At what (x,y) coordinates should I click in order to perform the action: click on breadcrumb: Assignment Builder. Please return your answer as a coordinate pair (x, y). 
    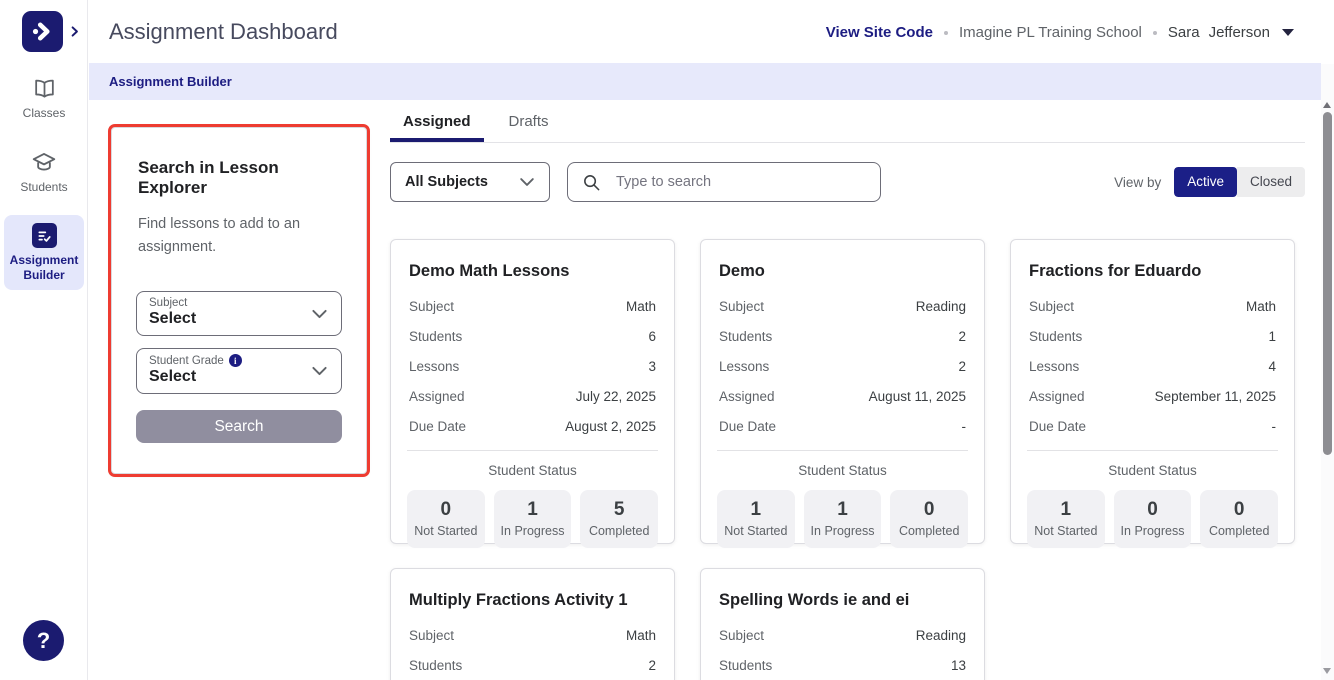
    Looking at the image, I should click on (705, 81).